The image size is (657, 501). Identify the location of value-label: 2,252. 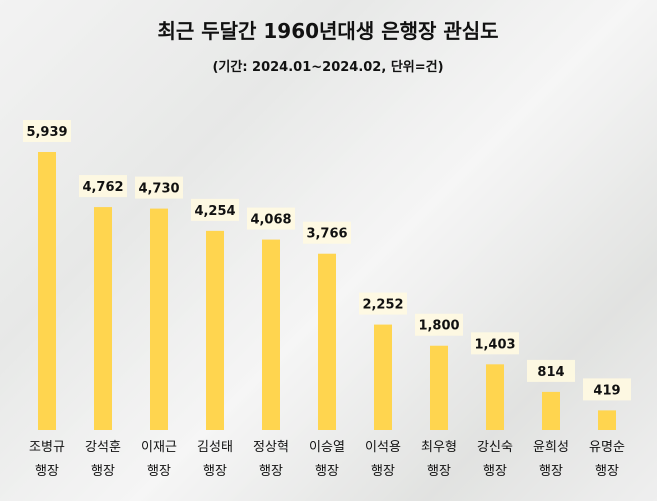
(382, 305).